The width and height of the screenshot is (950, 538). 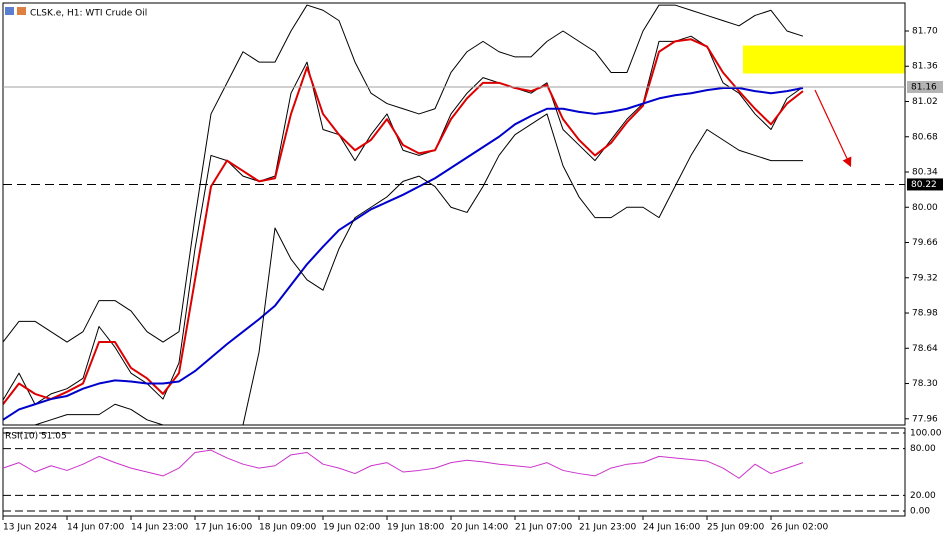 I want to click on x-tick-label: 19 Jun 02:00, so click(x=351, y=528).